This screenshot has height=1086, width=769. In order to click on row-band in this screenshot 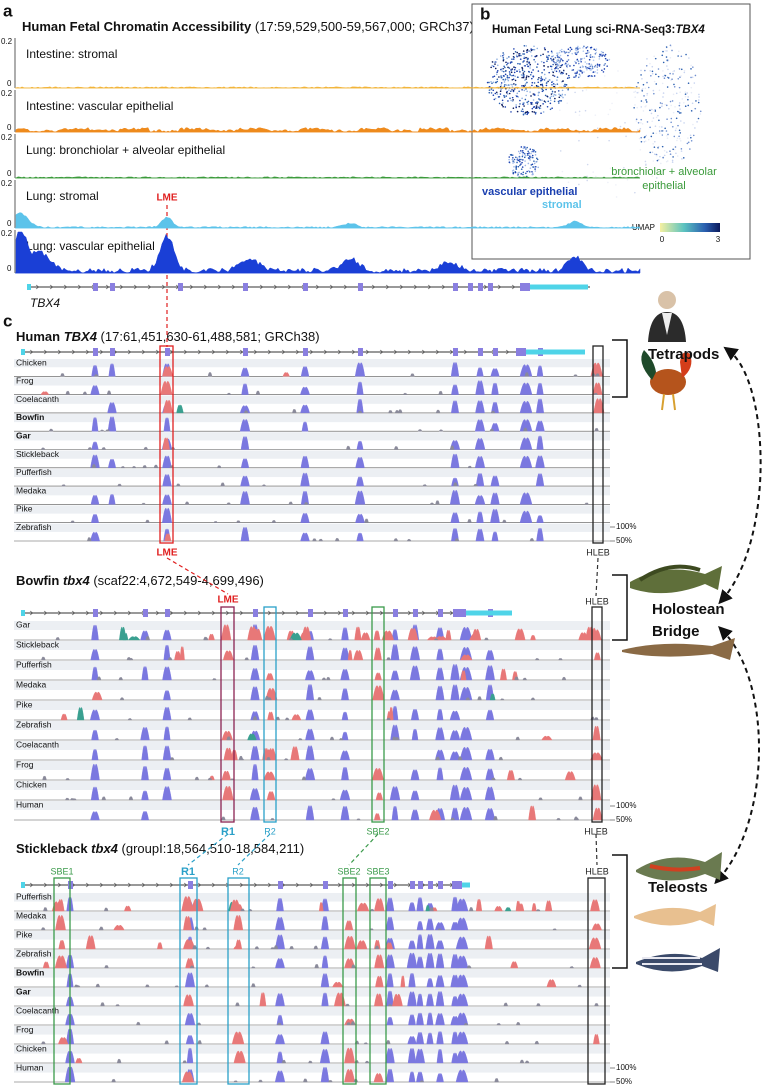, I will do `click(312, 1068)`.